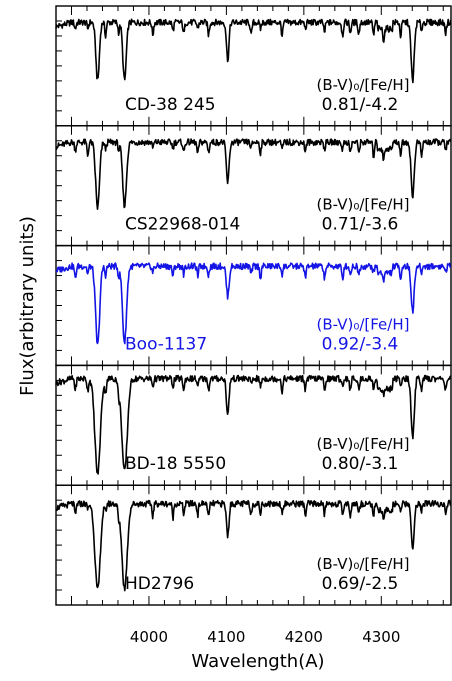  What do you see at coordinates (149, 637) in the screenshot?
I see `x-tick-label: 4000` at bounding box center [149, 637].